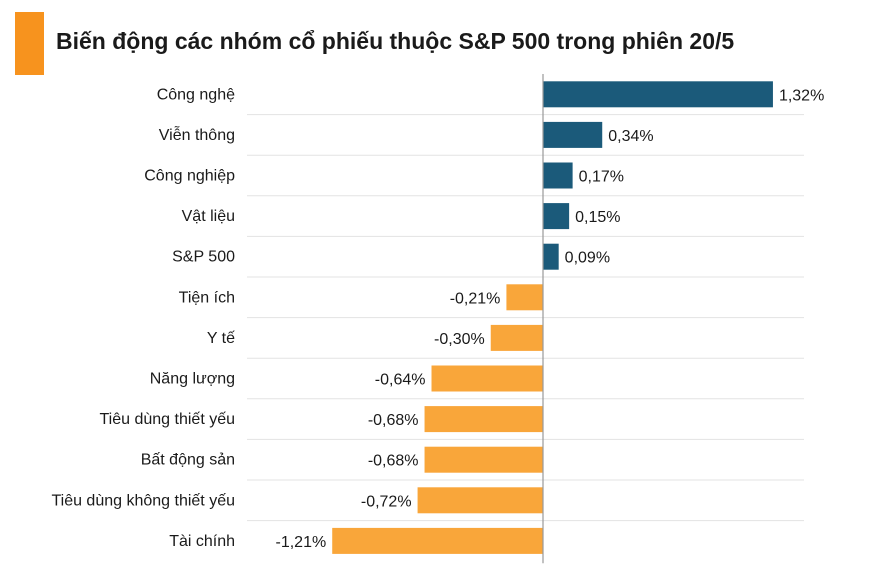  Describe the element at coordinates (143, 500) in the screenshot. I see `category-label: Tiêu dùng không thiết yếu` at that location.